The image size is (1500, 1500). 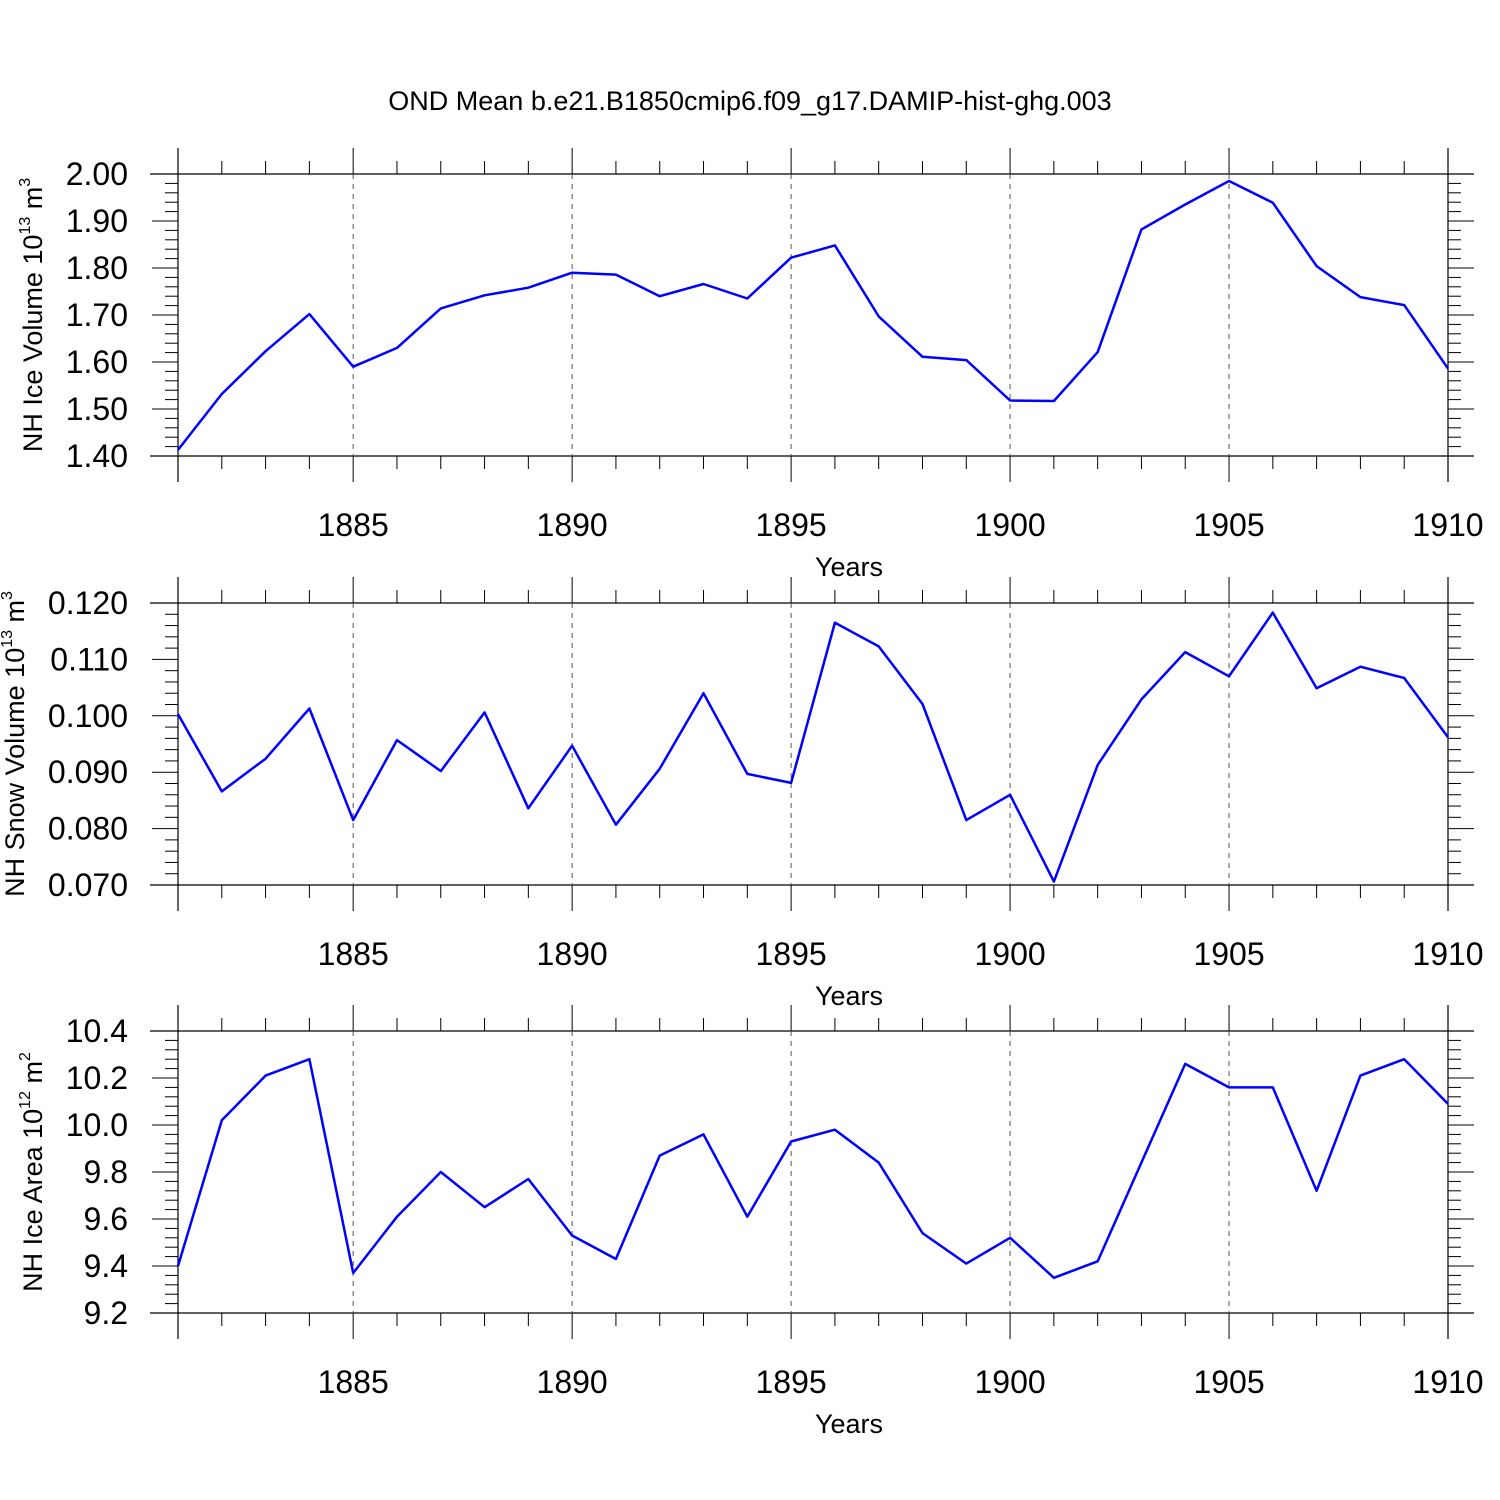 I want to click on y-tick-label: 0.120, so click(x=88, y=603).